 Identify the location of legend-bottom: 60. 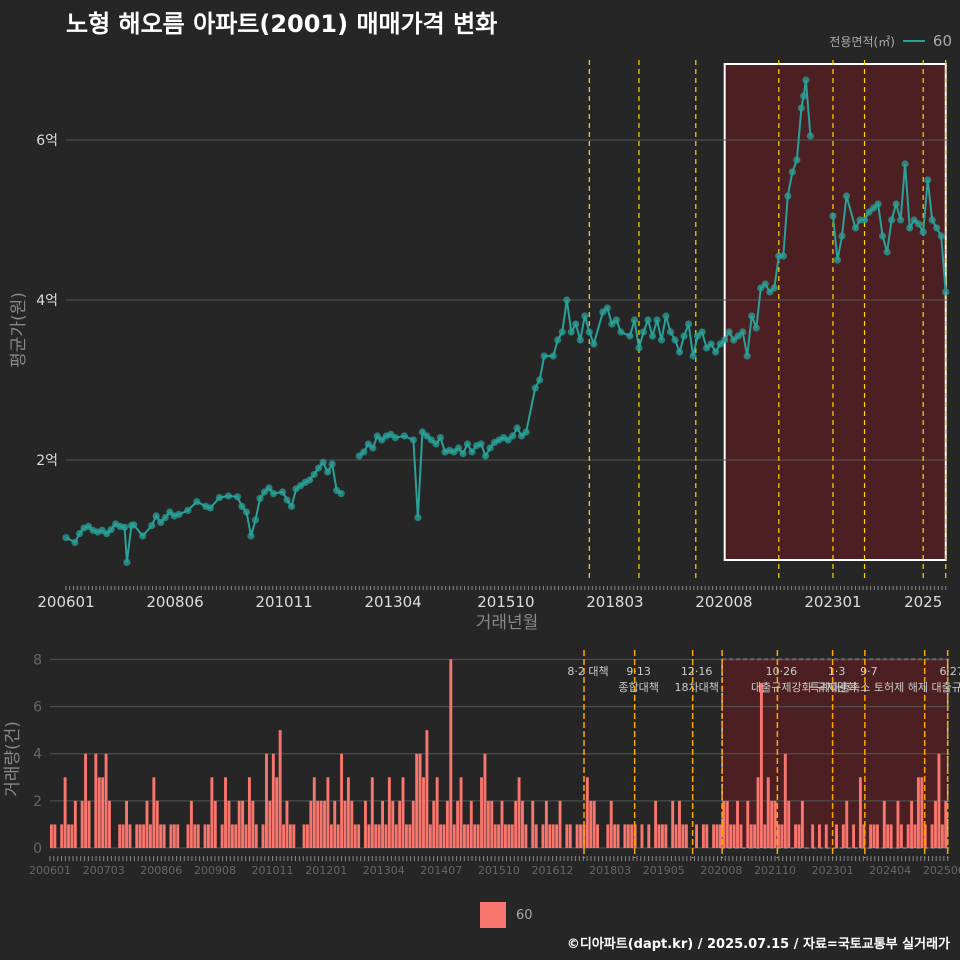
(506, 915).